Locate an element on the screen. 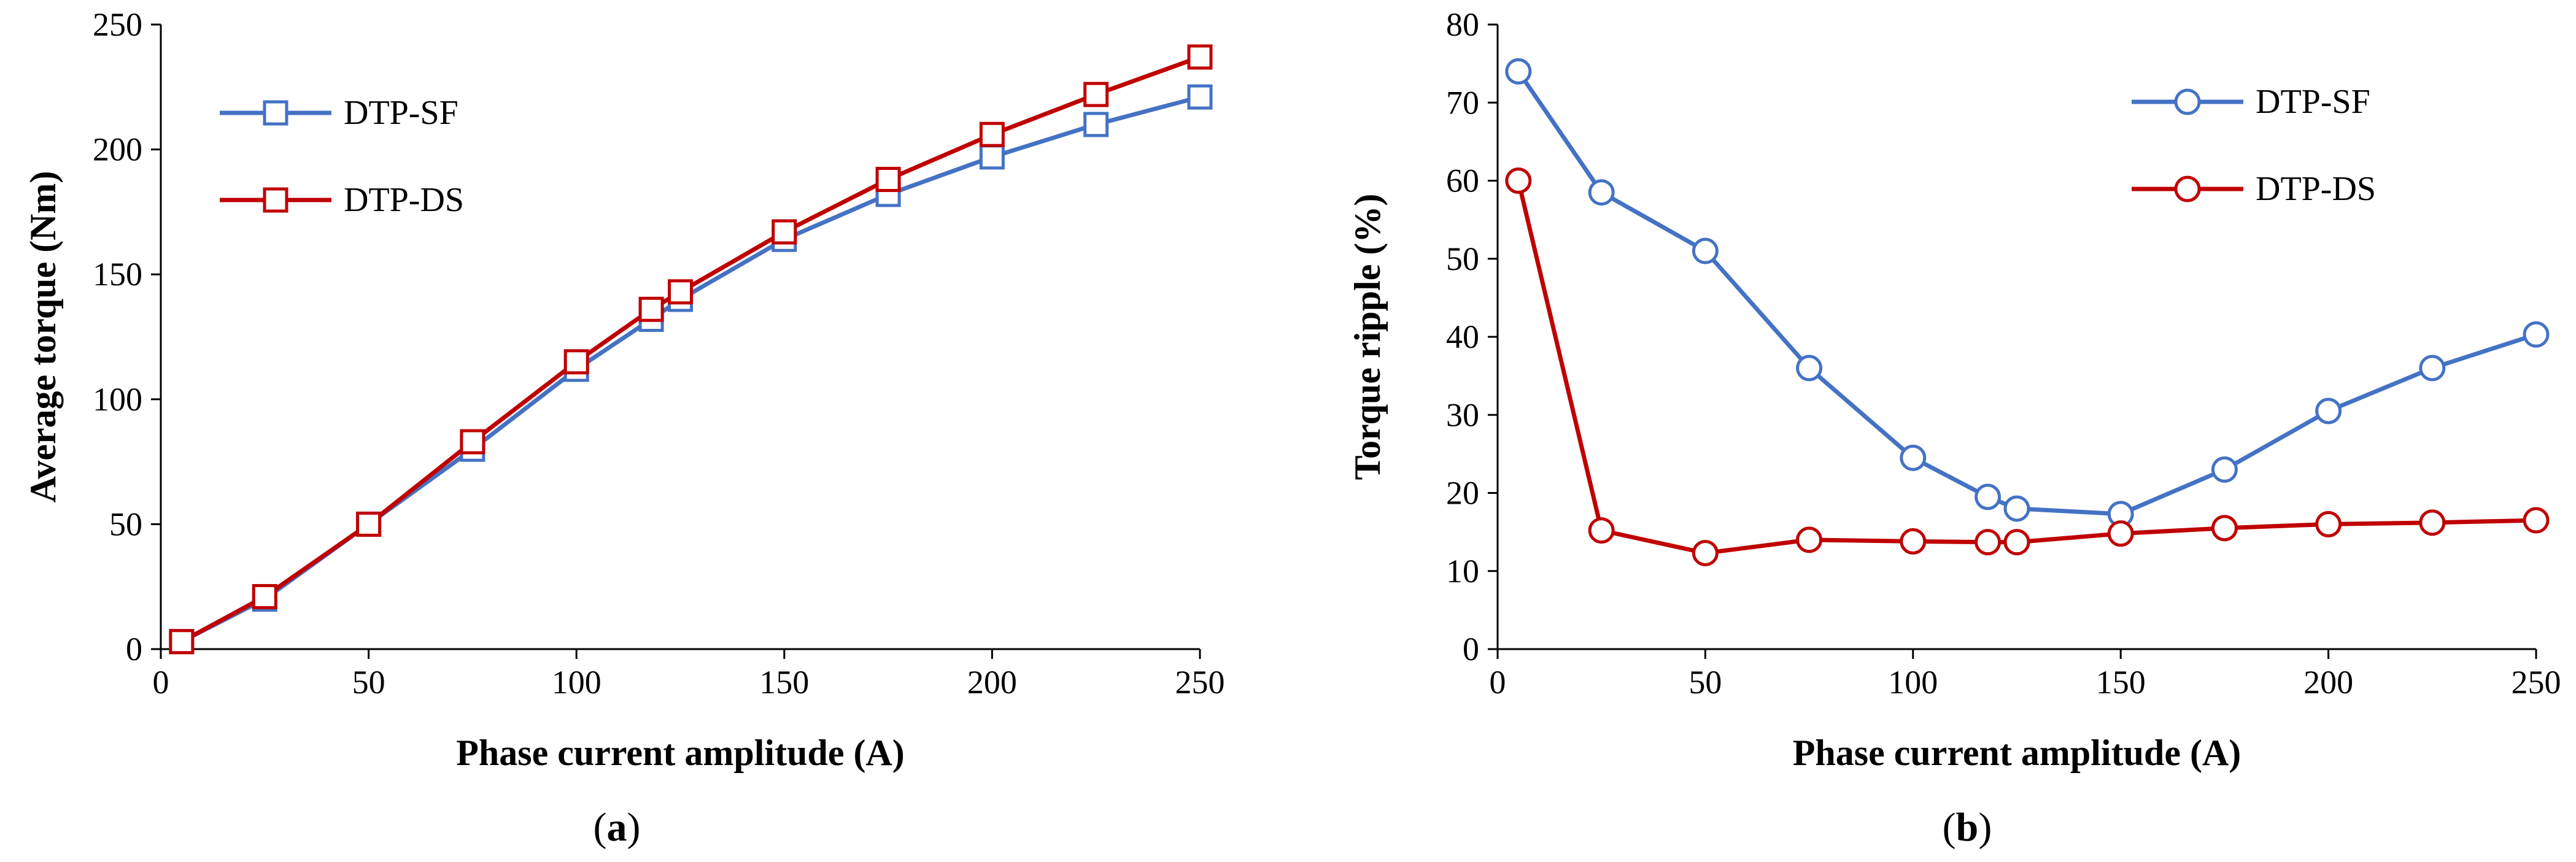  y-tick-label: 30 is located at coordinates (1462, 414).